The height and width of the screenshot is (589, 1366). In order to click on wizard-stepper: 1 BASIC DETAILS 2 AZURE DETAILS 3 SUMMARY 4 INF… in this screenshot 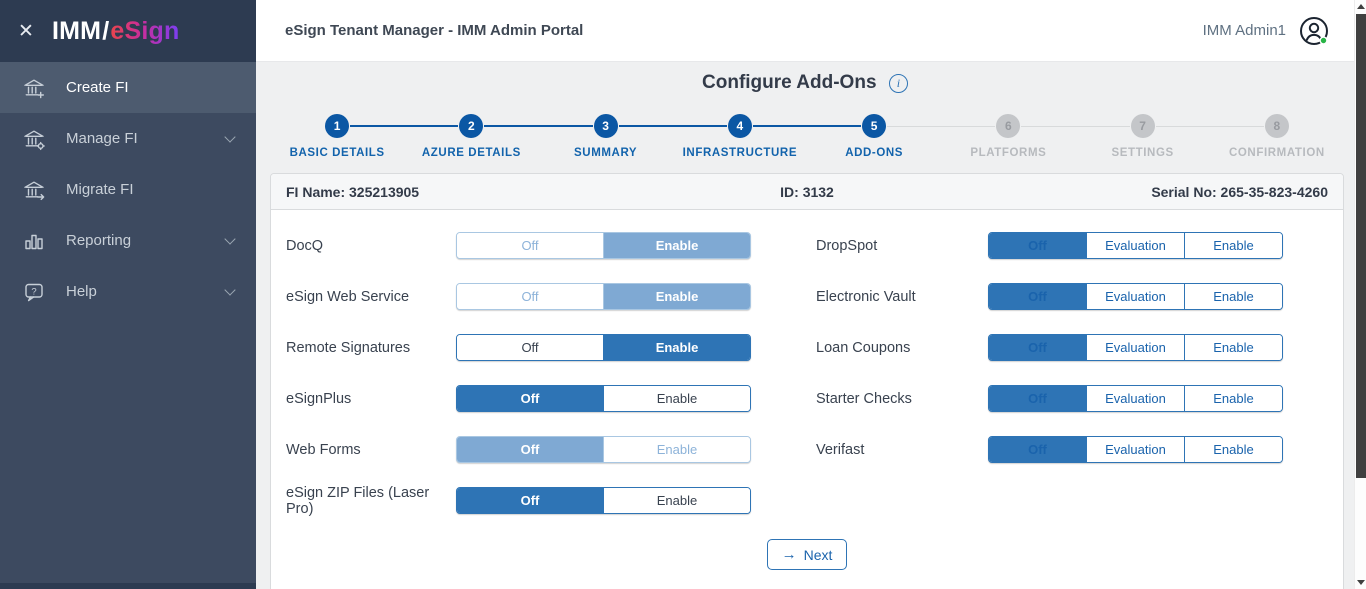, I will do `click(807, 135)`.